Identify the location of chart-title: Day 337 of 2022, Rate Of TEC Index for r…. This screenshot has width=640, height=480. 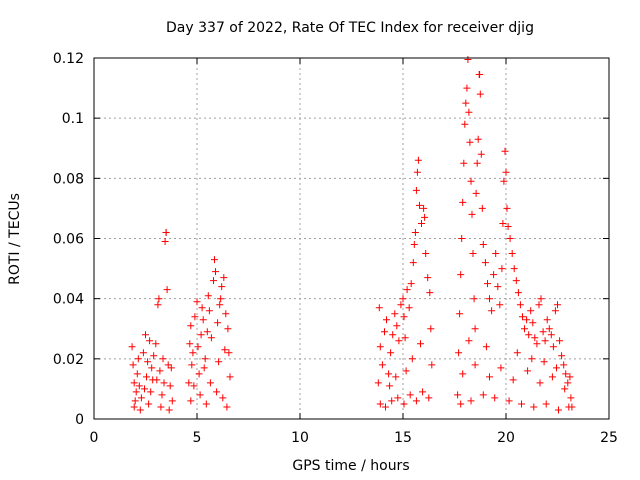
(350, 28).